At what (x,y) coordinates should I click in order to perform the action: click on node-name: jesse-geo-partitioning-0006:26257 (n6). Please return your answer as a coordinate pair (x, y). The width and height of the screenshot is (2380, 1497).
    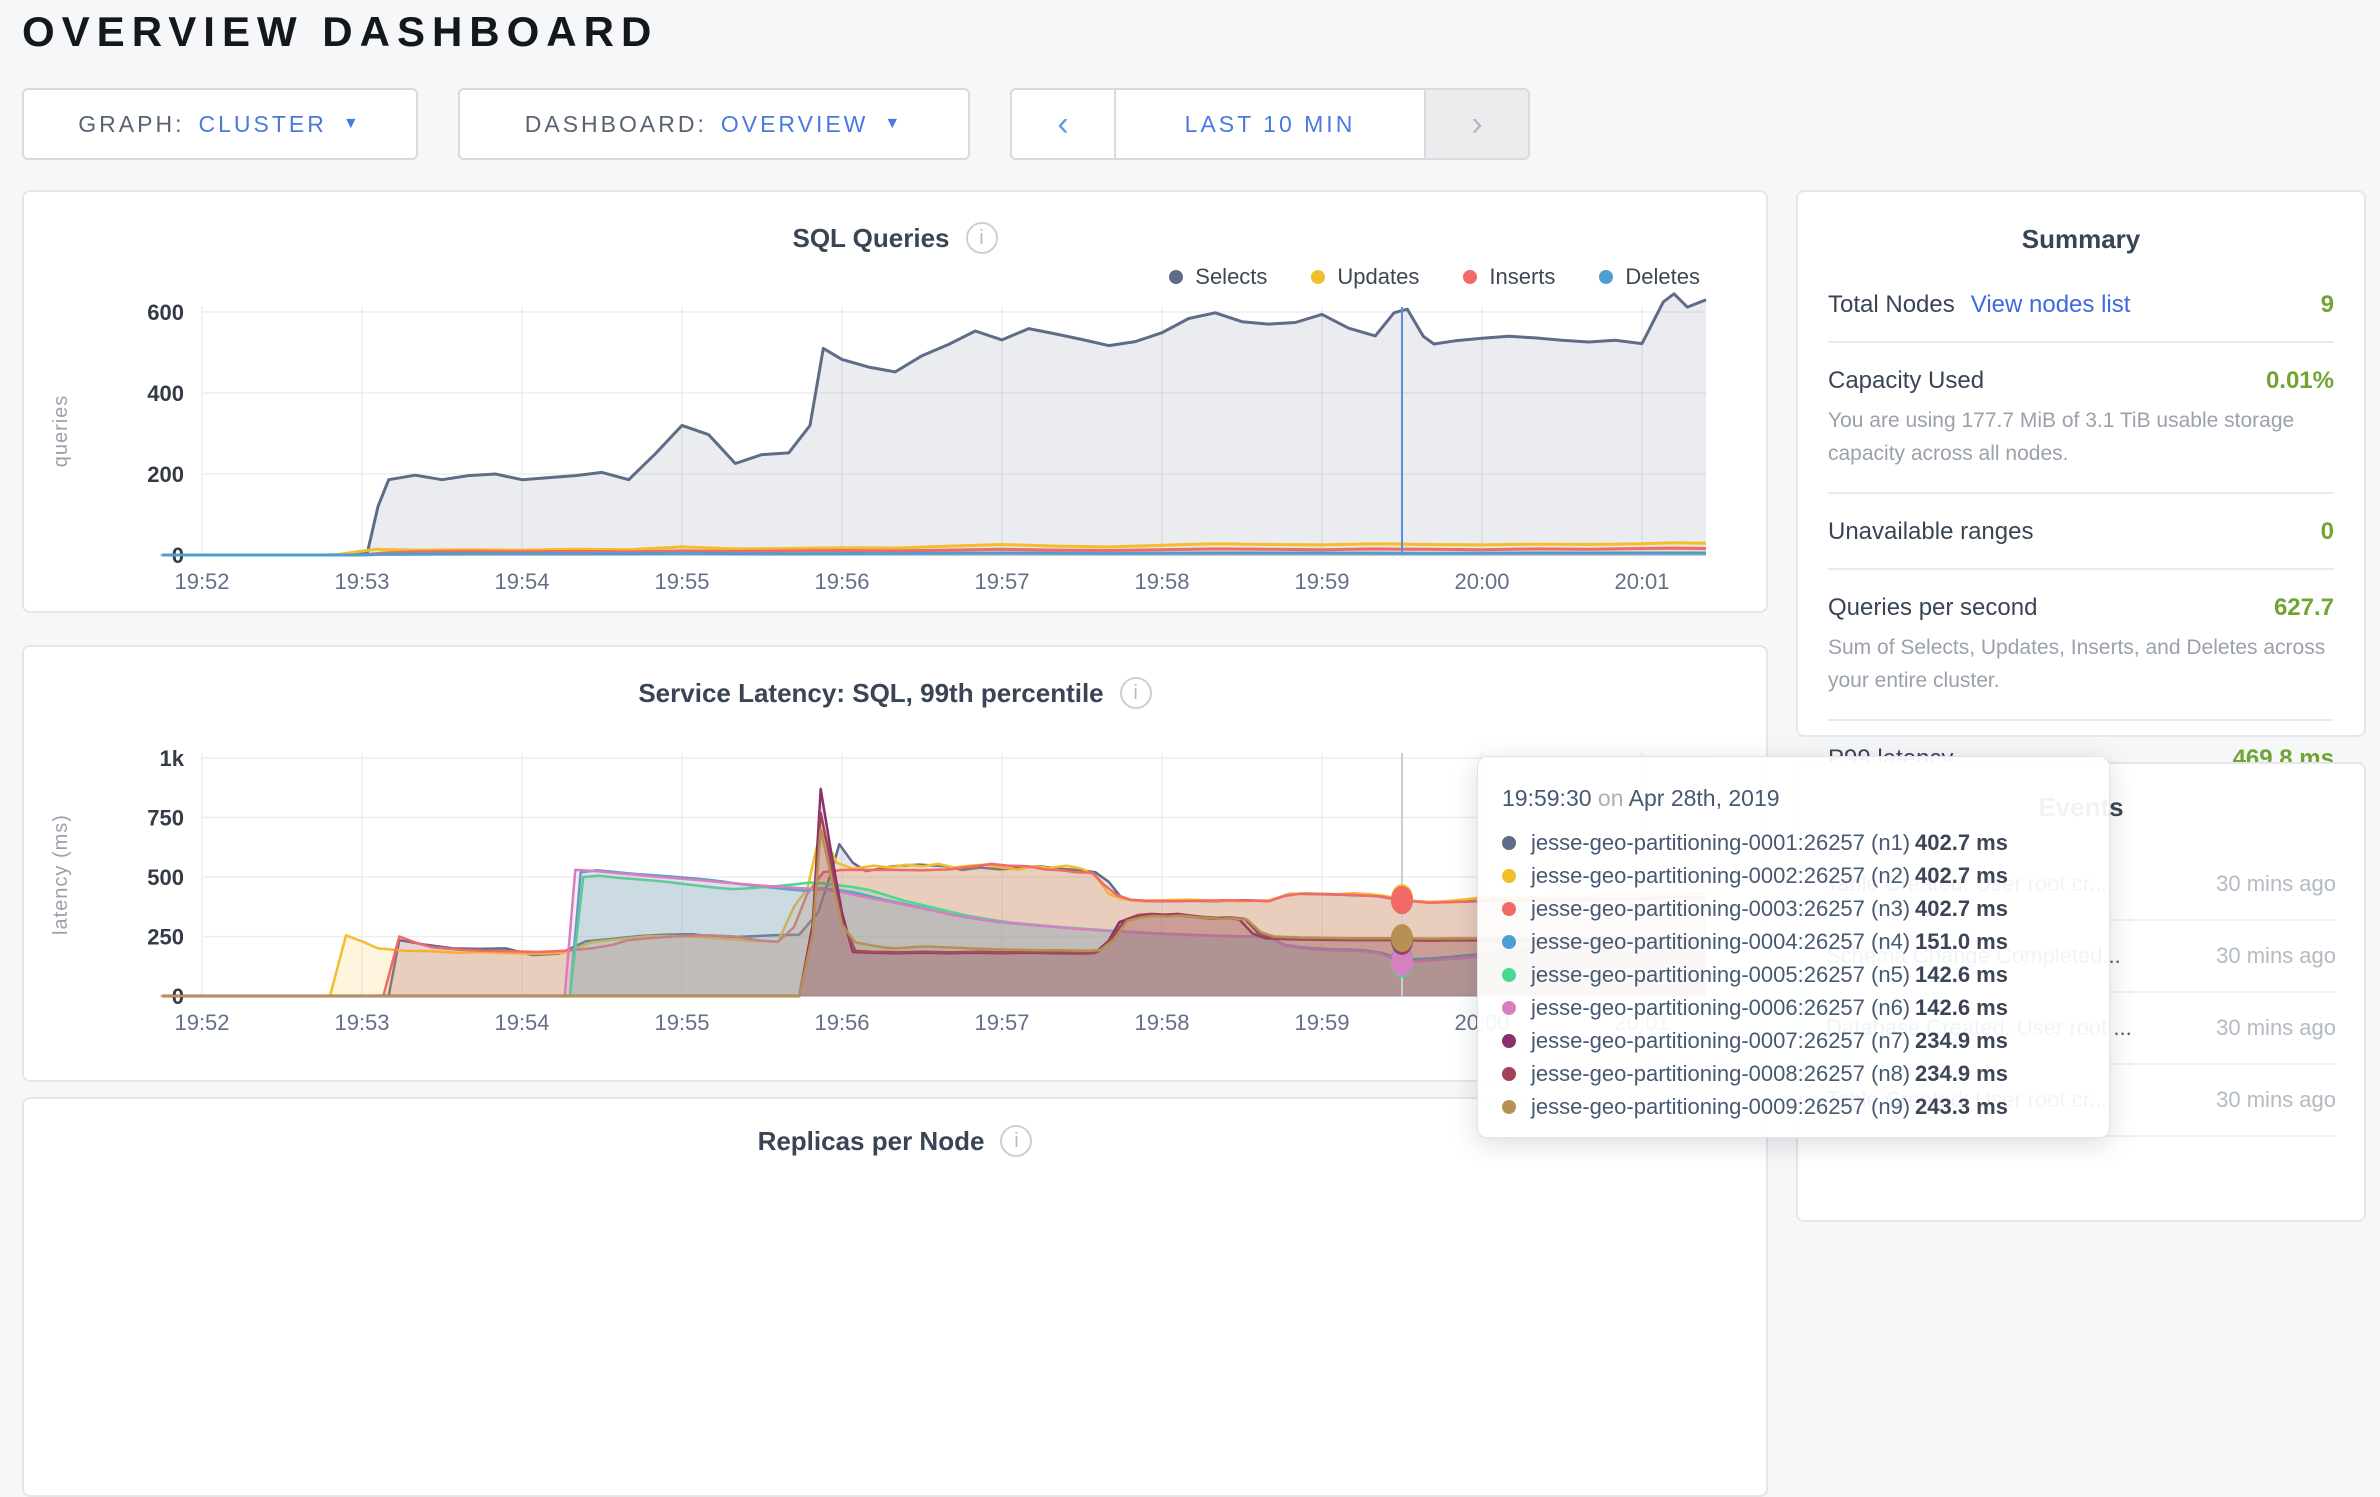
    Looking at the image, I should click on (1721, 1007).